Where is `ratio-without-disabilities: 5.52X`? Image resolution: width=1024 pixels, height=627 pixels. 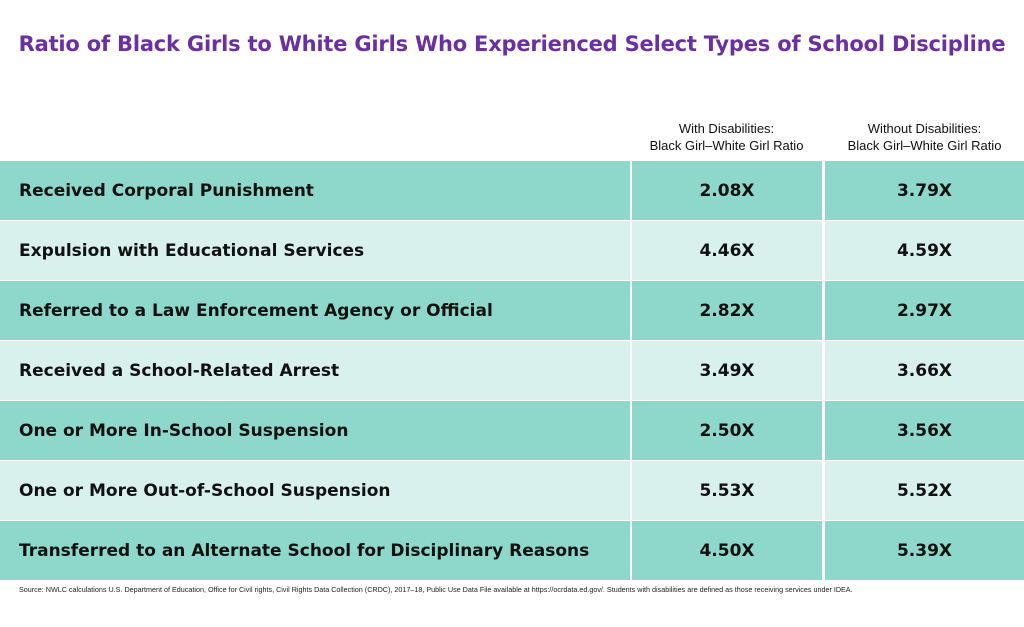
ratio-without-disabilities: 5.52X is located at coordinates (924, 490).